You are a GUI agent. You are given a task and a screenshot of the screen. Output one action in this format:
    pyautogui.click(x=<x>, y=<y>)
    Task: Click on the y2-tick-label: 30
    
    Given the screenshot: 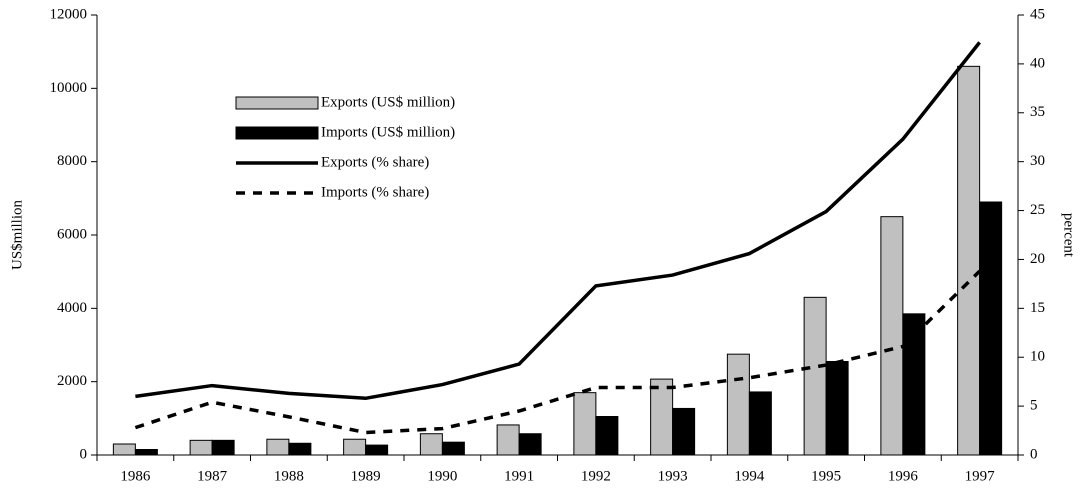 What is the action you would take?
    pyautogui.click(x=1037, y=161)
    